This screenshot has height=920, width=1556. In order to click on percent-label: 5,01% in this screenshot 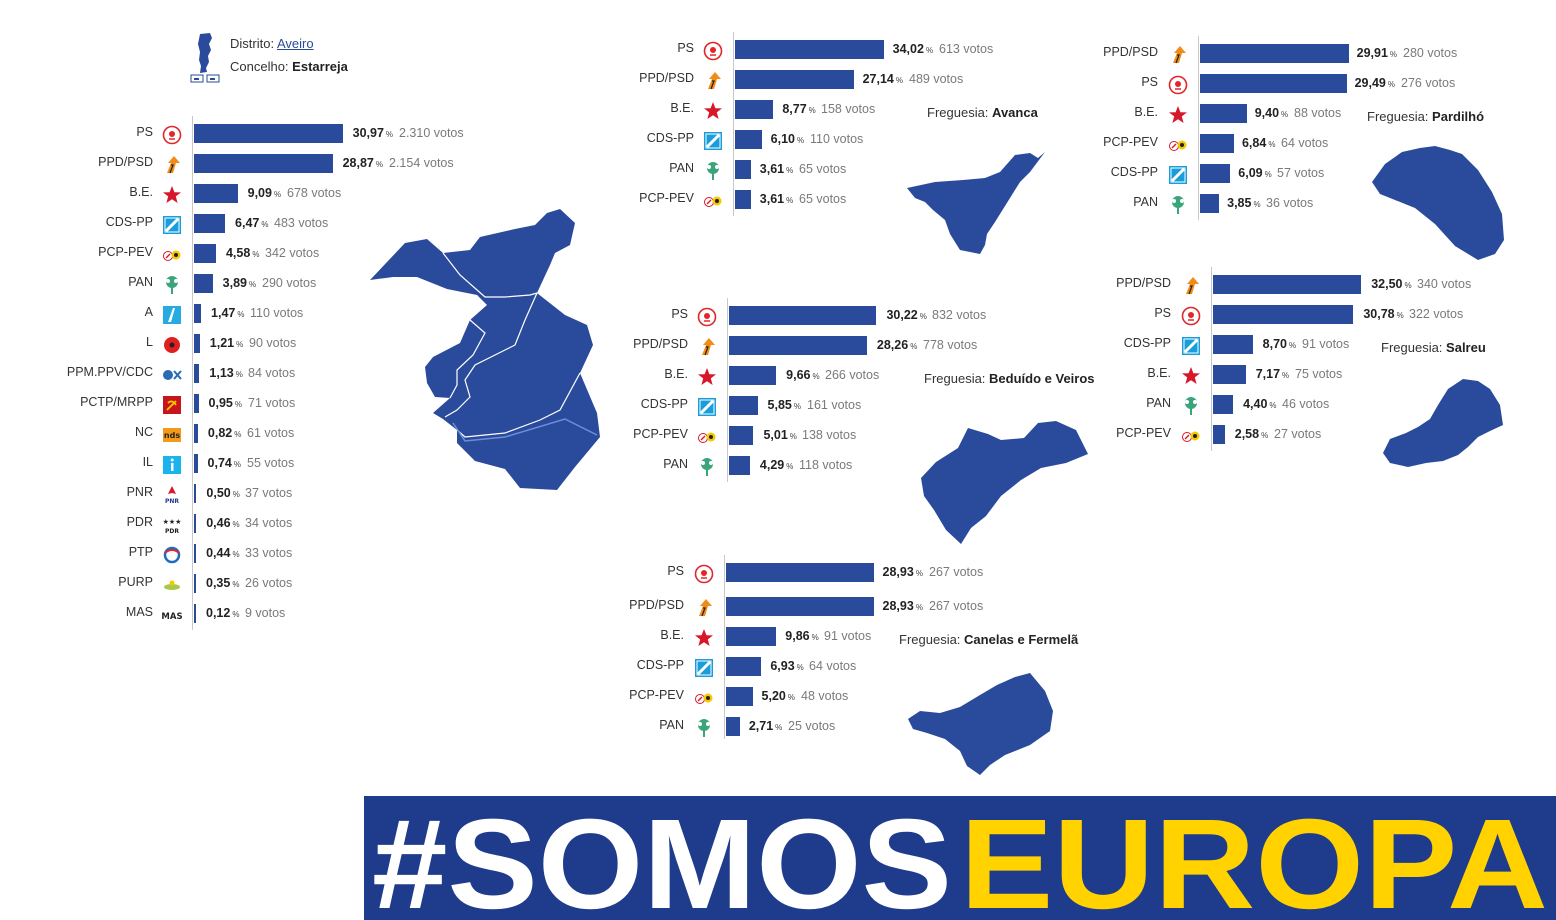, I will do `click(780, 435)`.